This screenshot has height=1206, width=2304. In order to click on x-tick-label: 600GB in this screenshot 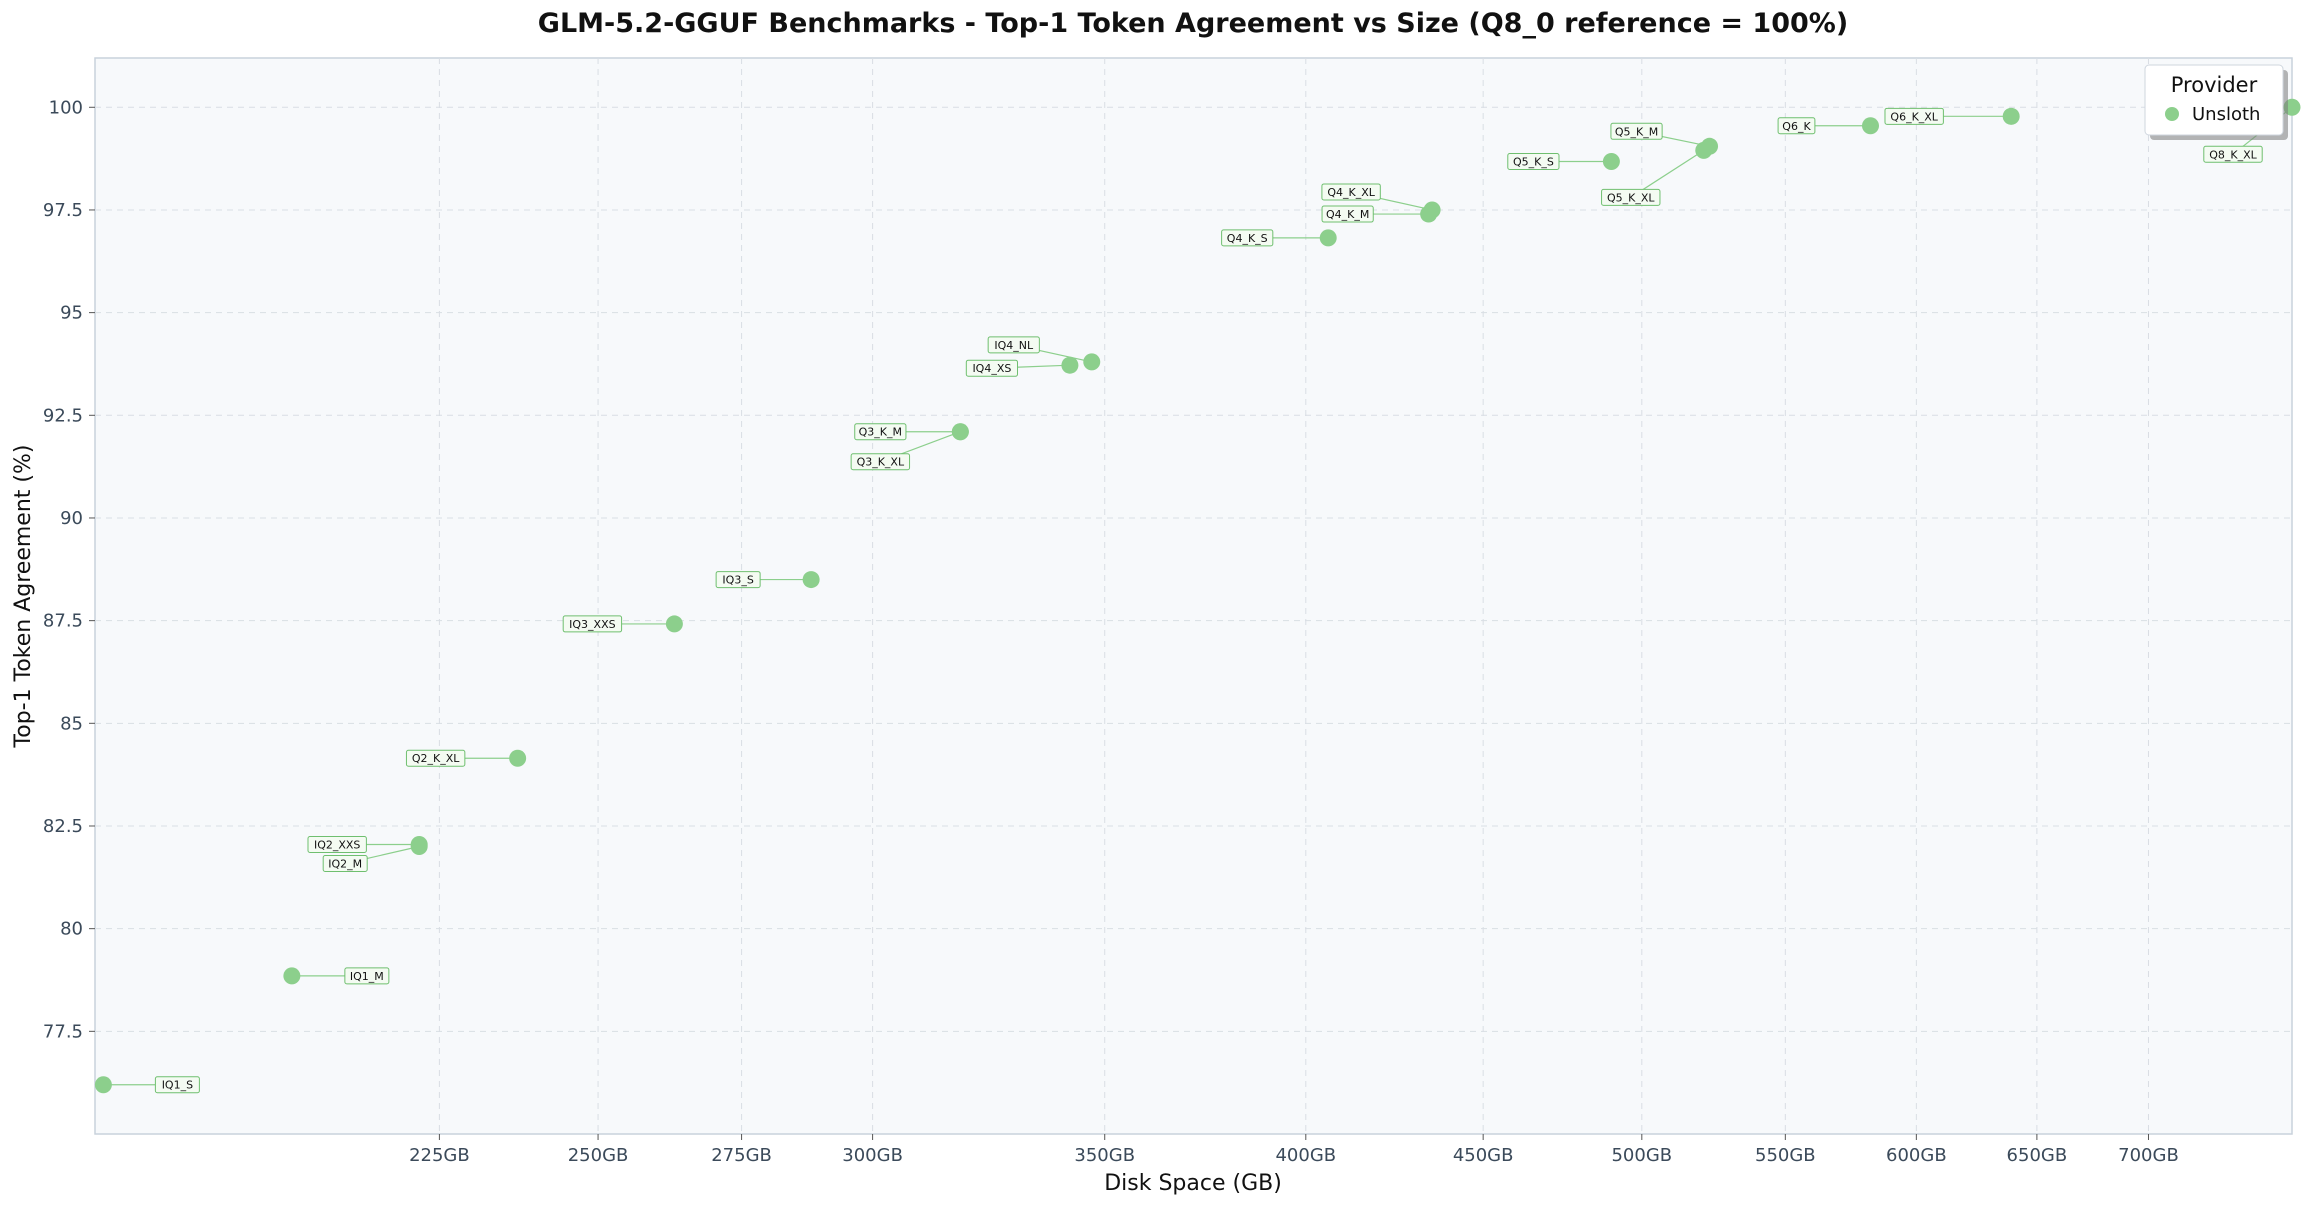, I will do `click(1916, 1155)`.